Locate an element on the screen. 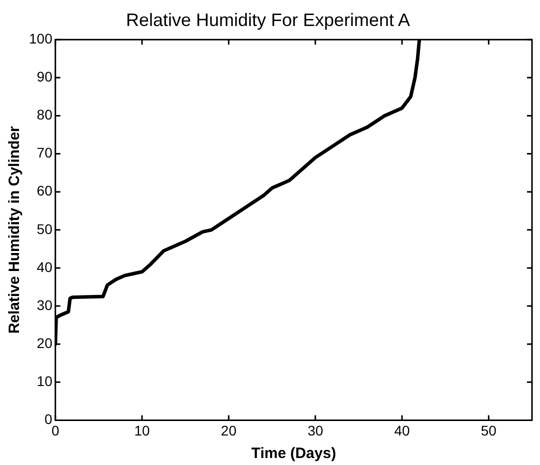 The width and height of the screenshot is (540, 465). x-tick-label: 10 is located at coordinates (142, 430).